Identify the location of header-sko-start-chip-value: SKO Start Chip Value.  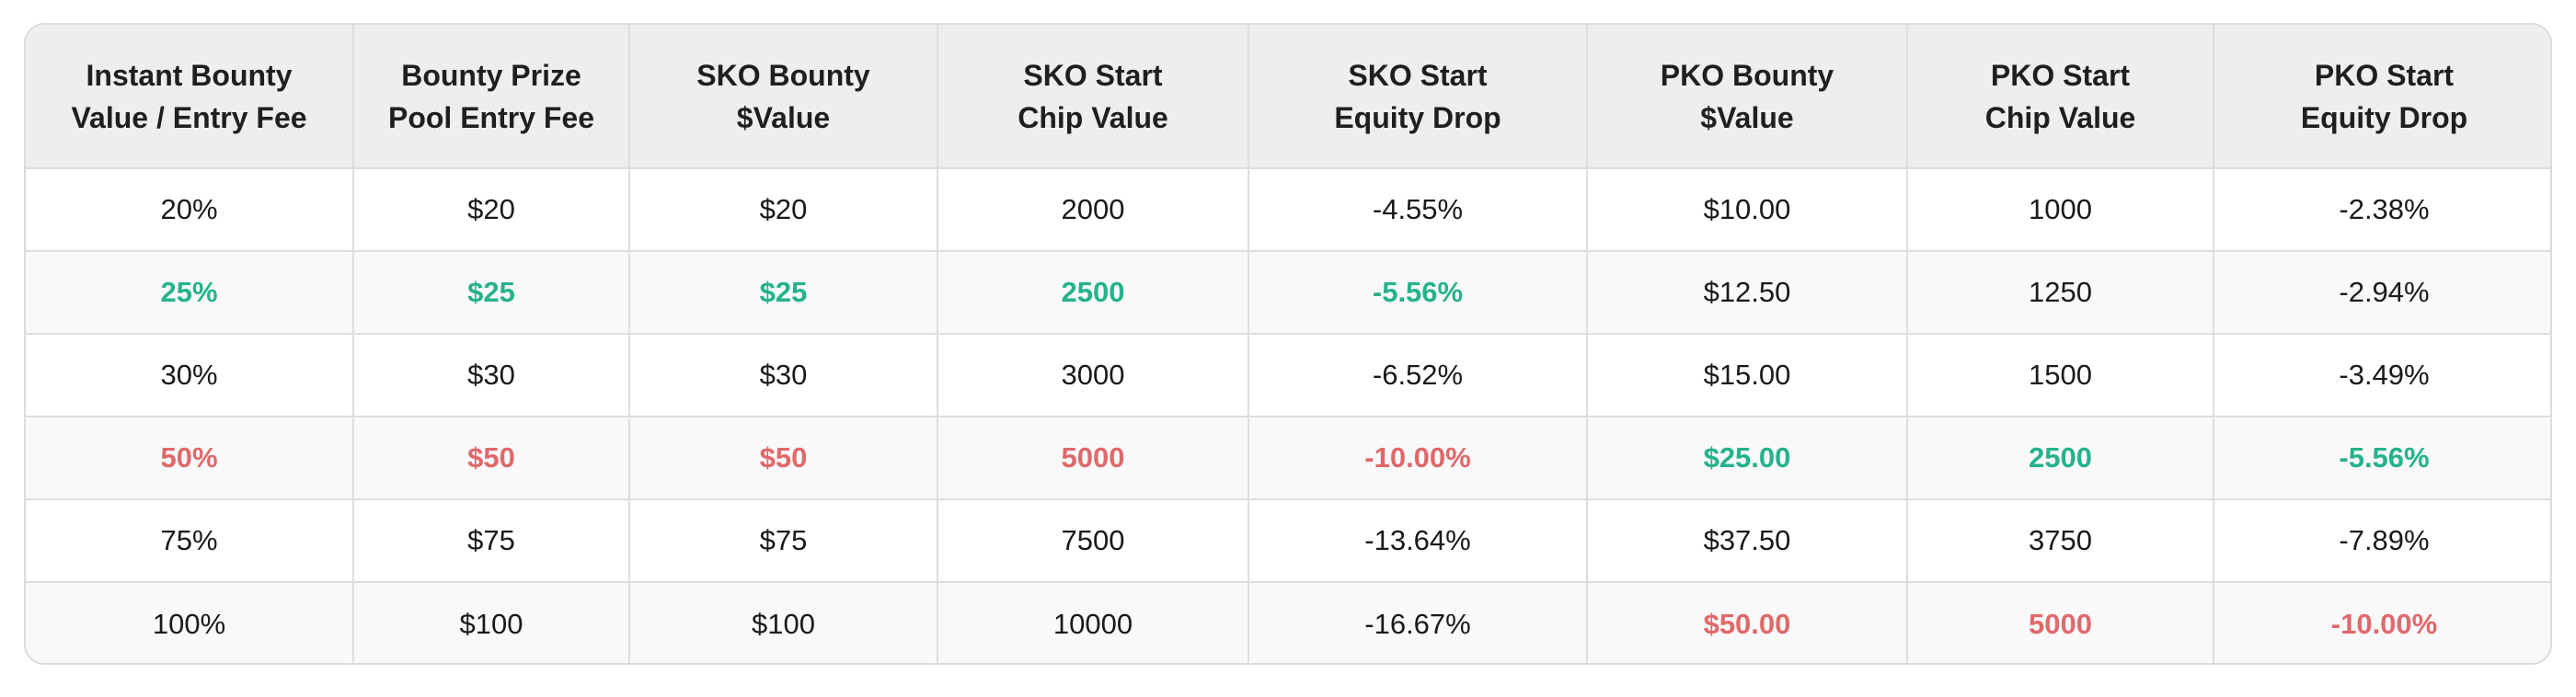
(1093, 97).